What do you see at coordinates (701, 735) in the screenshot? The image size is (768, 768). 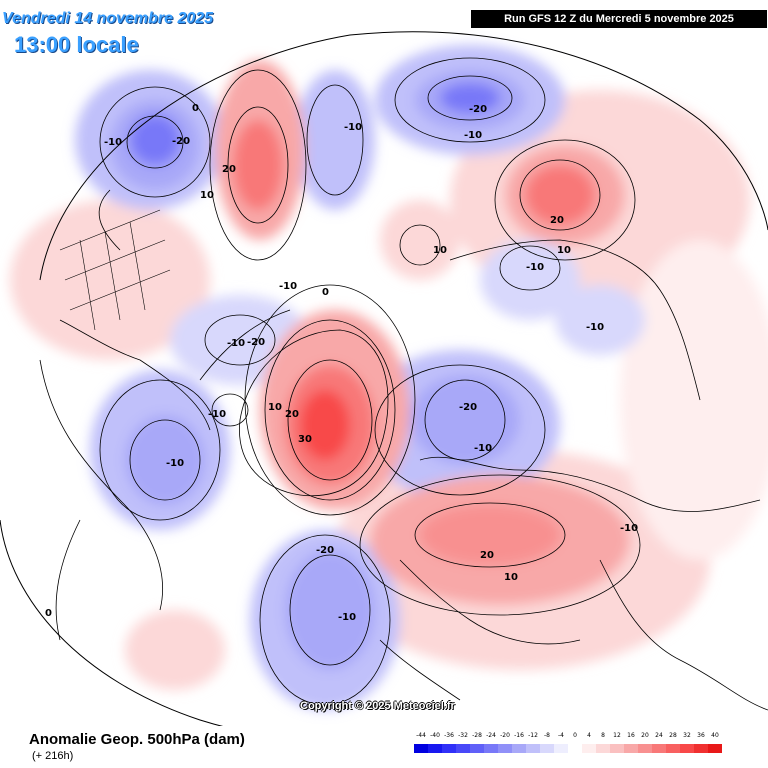 I see `color-scale-tick-label: 36` at bounding box center [701, 735].